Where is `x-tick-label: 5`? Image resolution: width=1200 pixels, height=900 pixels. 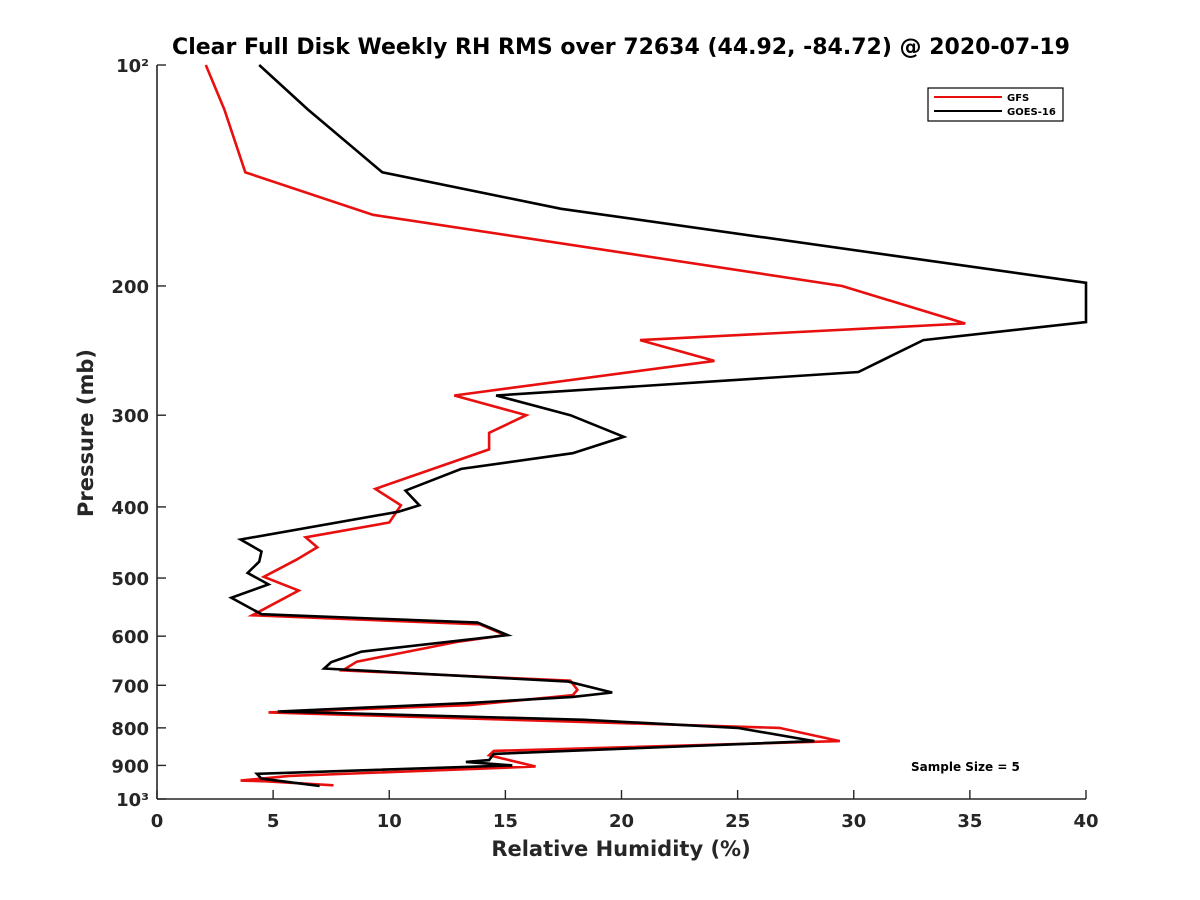 x-tick-label: 5 is located at coordinates (273, 821).